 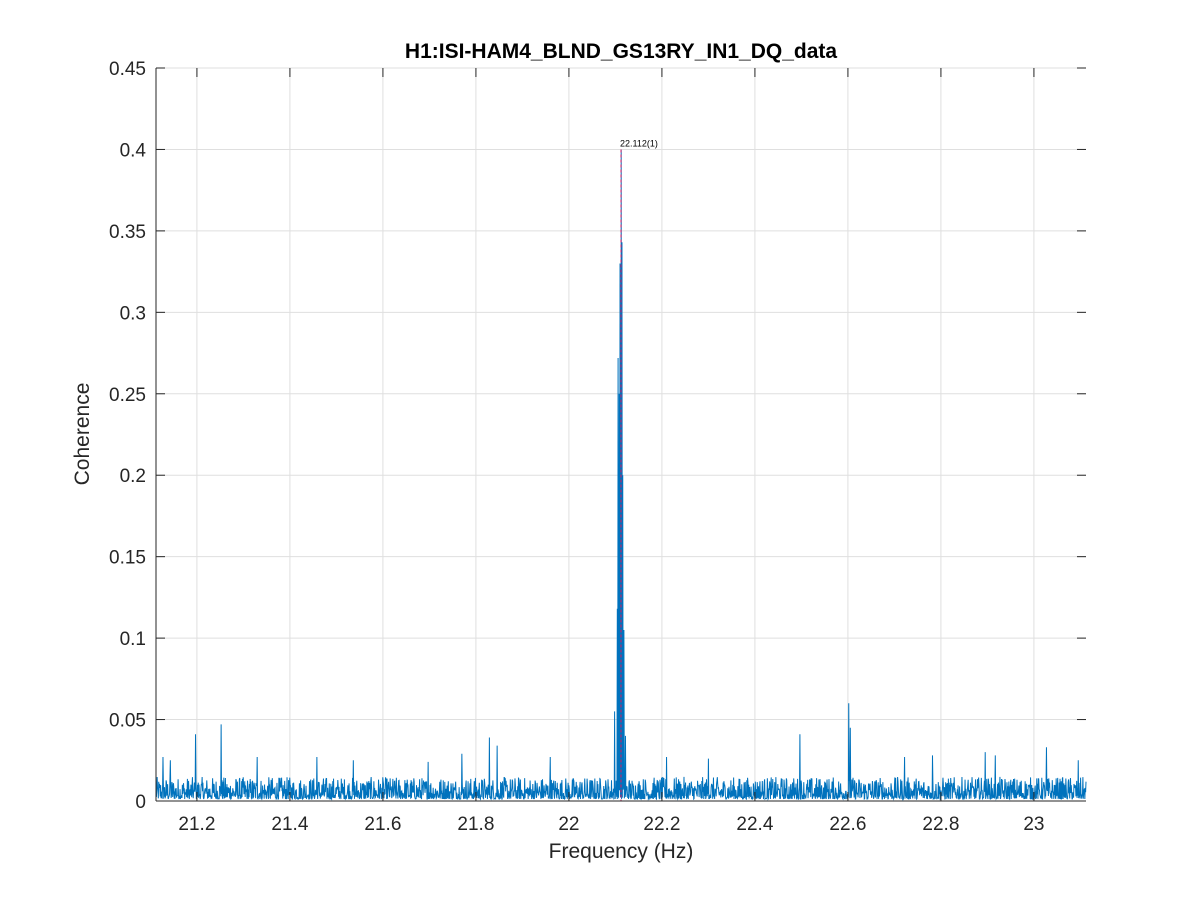 I want to click on peak-annotation: 22.112(1), so click(x=639, y=143).